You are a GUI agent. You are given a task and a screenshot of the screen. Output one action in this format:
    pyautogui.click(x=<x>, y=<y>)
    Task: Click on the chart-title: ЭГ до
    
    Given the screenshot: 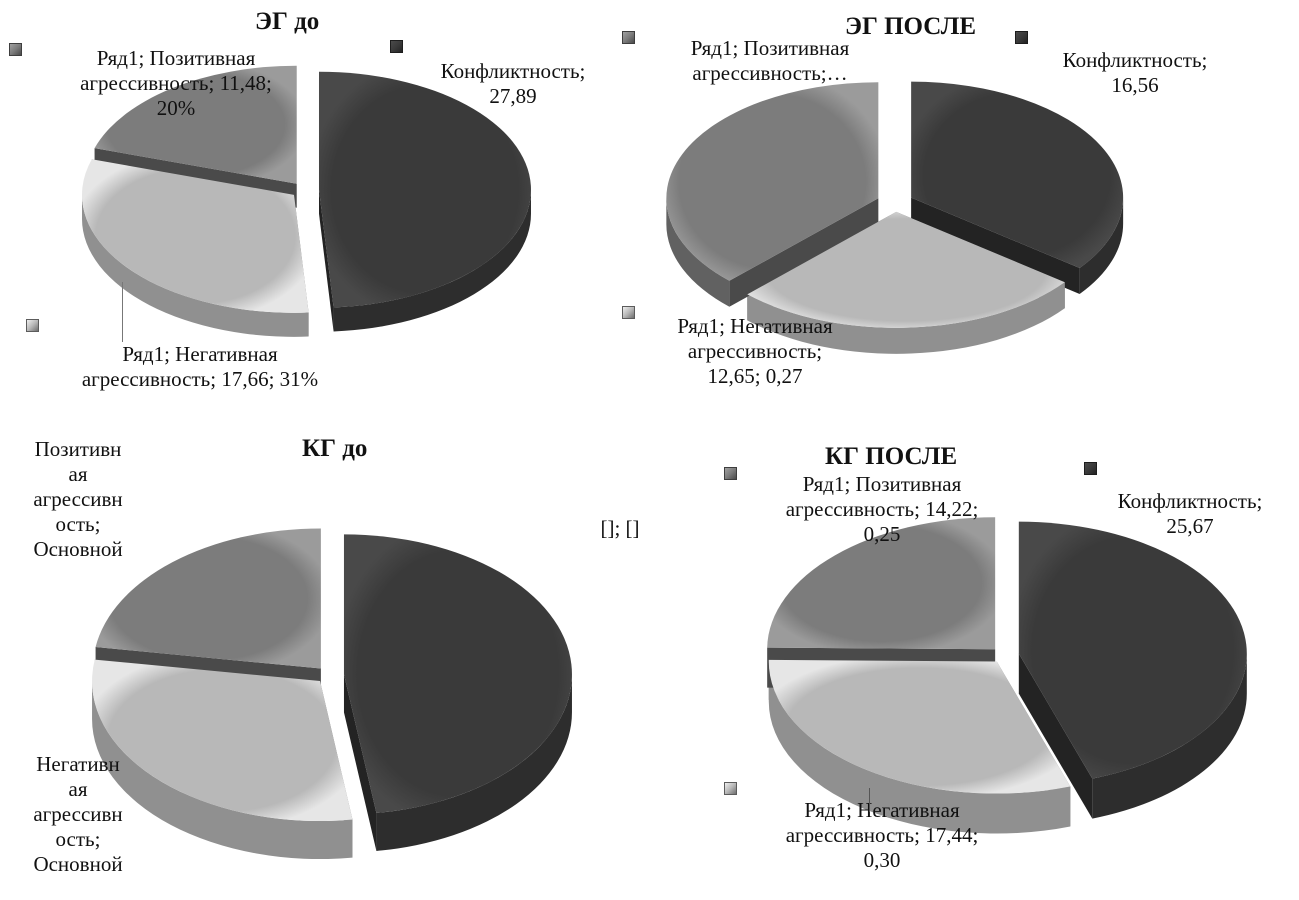 What is the action you would take?
    pyautogui.click(x=287, y=21)
    